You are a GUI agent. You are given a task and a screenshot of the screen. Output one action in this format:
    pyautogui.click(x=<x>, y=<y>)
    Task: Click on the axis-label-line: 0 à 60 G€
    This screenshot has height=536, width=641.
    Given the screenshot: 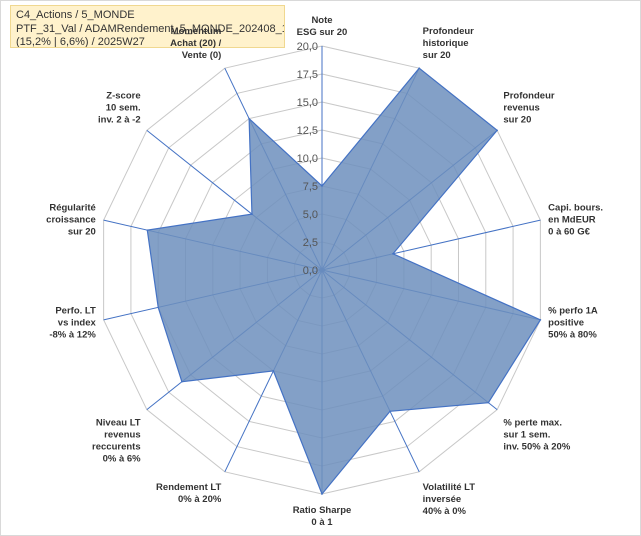 What is the action you would take?
    pyautogui.click(x=569, y=231)
    